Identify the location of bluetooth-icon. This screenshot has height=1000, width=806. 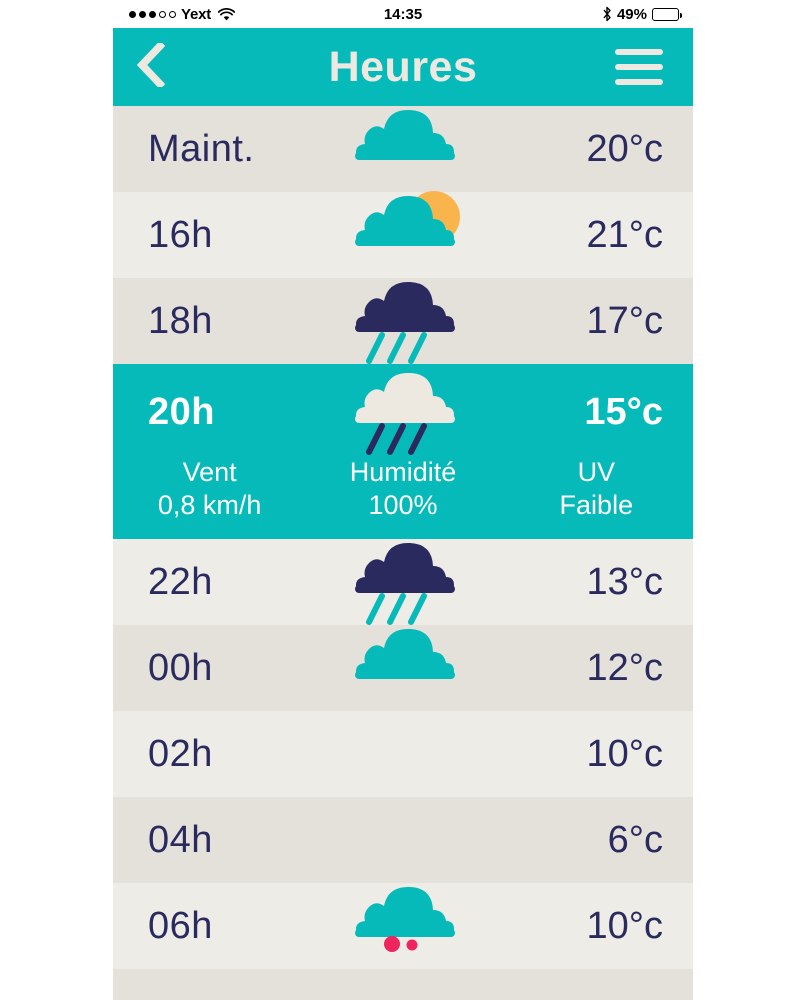
(607, 14).